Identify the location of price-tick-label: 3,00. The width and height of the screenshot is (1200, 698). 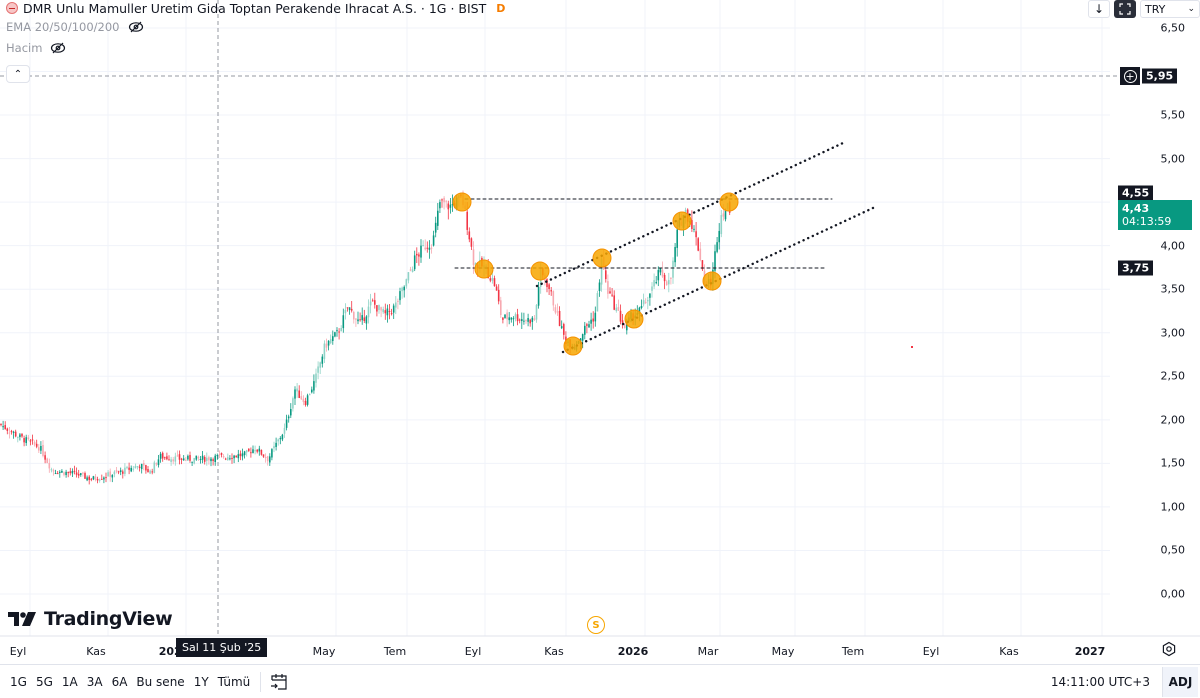
(1173, 333).